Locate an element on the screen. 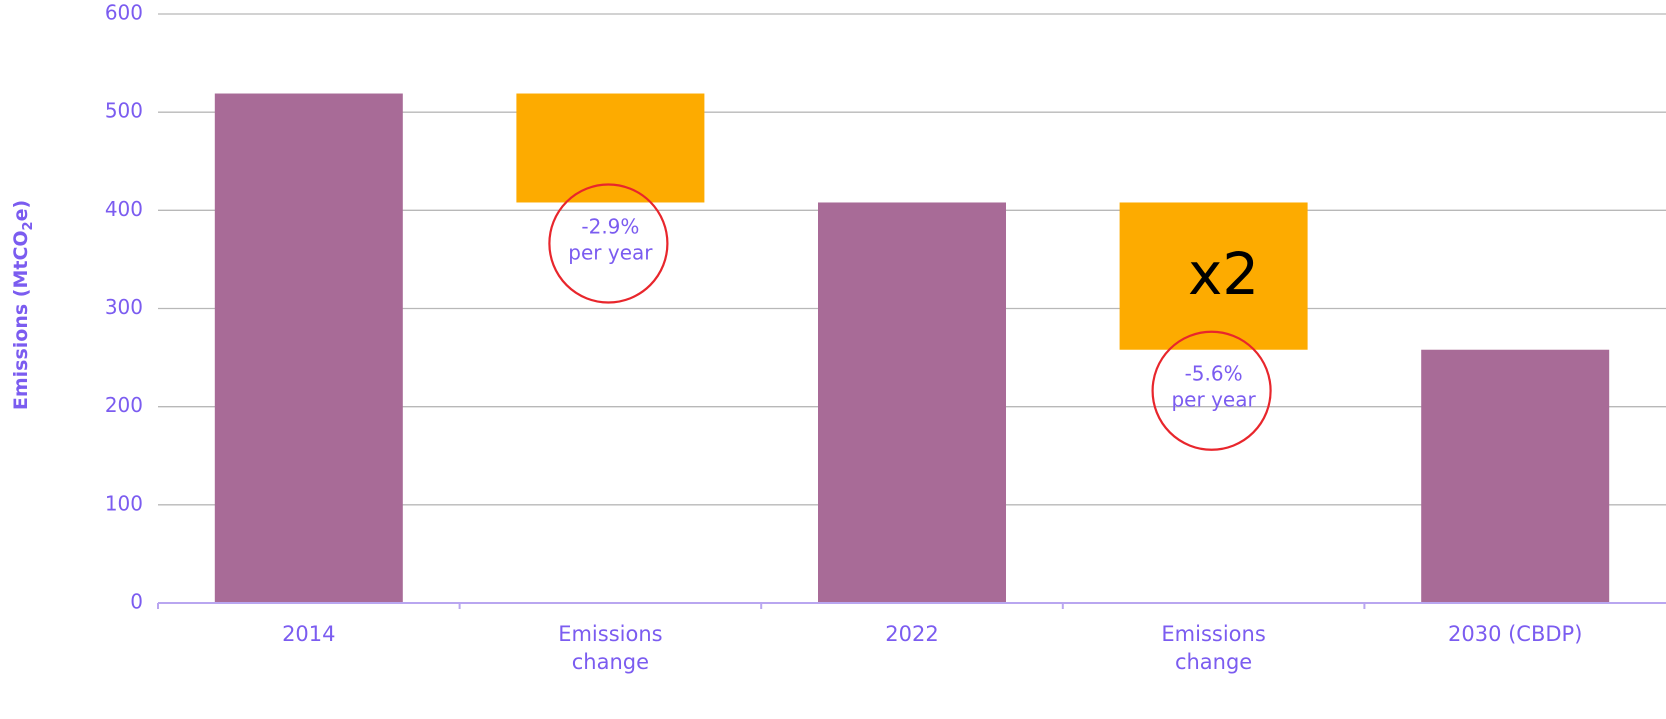 The height and width of the screenshot is (719, 1666). category-label: 2030 (CBDP) is located at coordinates (1515, 634).